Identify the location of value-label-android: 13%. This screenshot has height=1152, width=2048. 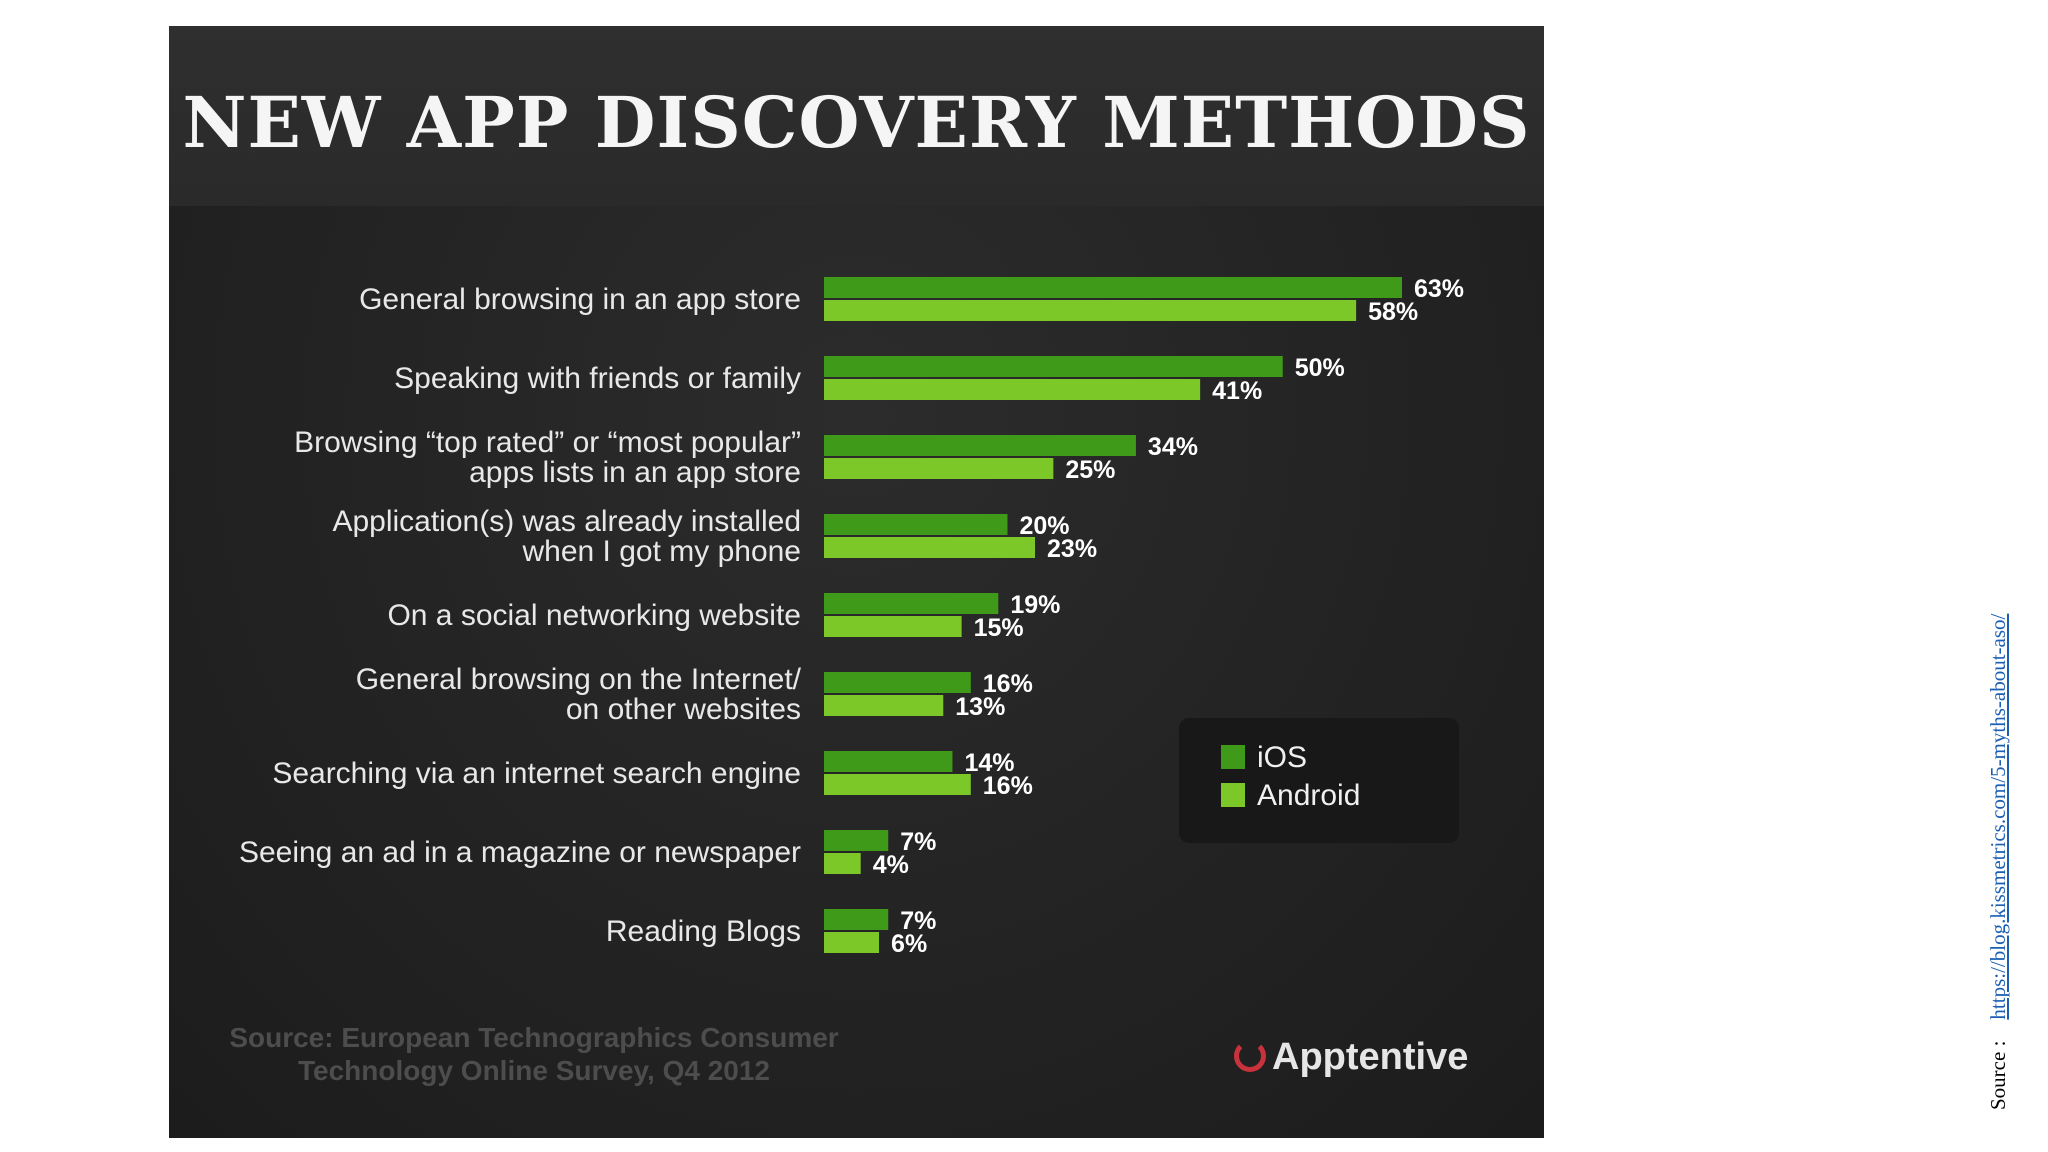
(980, 707).